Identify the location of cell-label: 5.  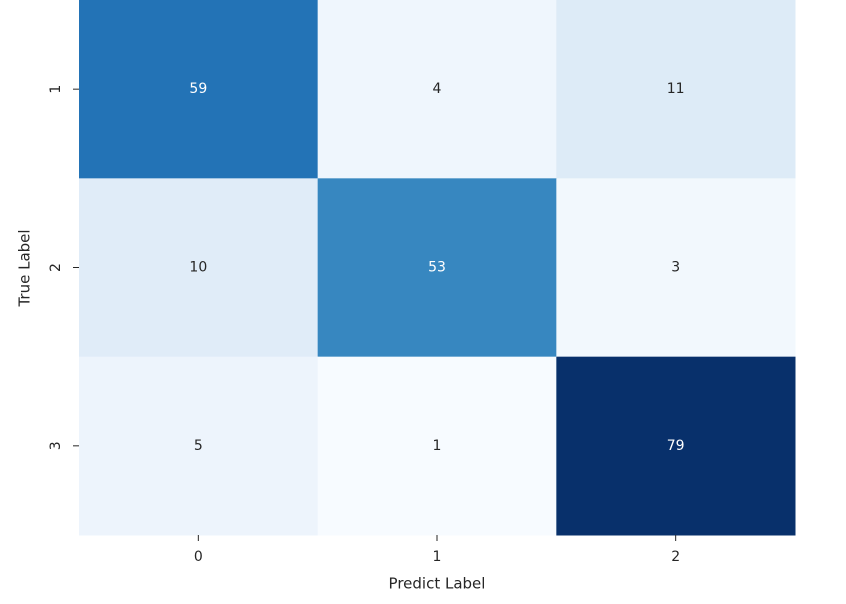
(198, 446).